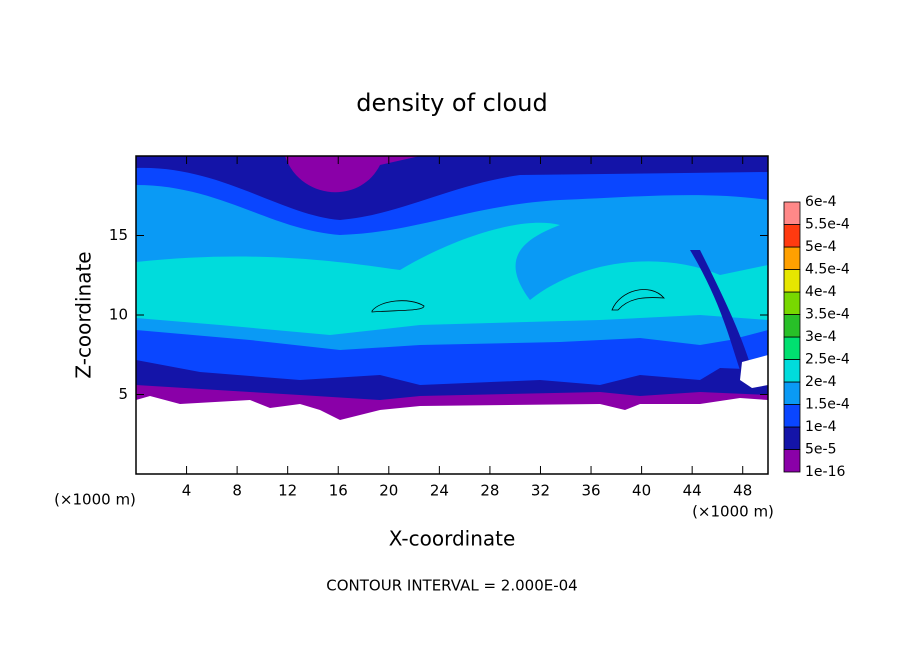 Image resolution: width=904 pixels, height=654 pixels. I want to click on x-tick-label: 40, so click(641, 491).